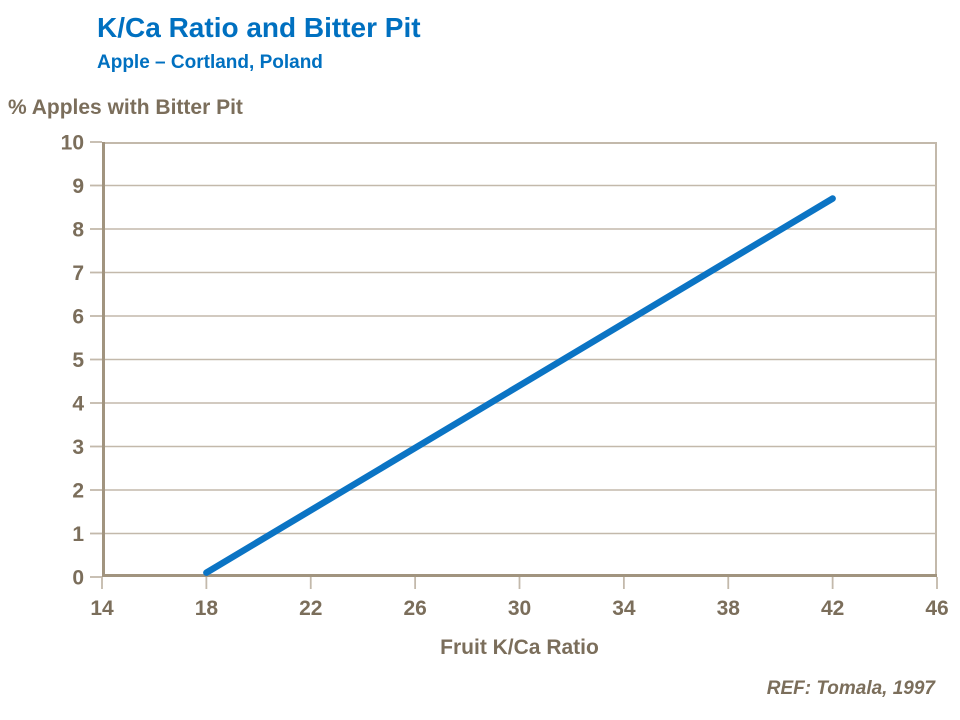  Describe the element at coordinates (850, 688) in the screenshot. I see `reference-citation: REF: Tomala, 1997` at that location.